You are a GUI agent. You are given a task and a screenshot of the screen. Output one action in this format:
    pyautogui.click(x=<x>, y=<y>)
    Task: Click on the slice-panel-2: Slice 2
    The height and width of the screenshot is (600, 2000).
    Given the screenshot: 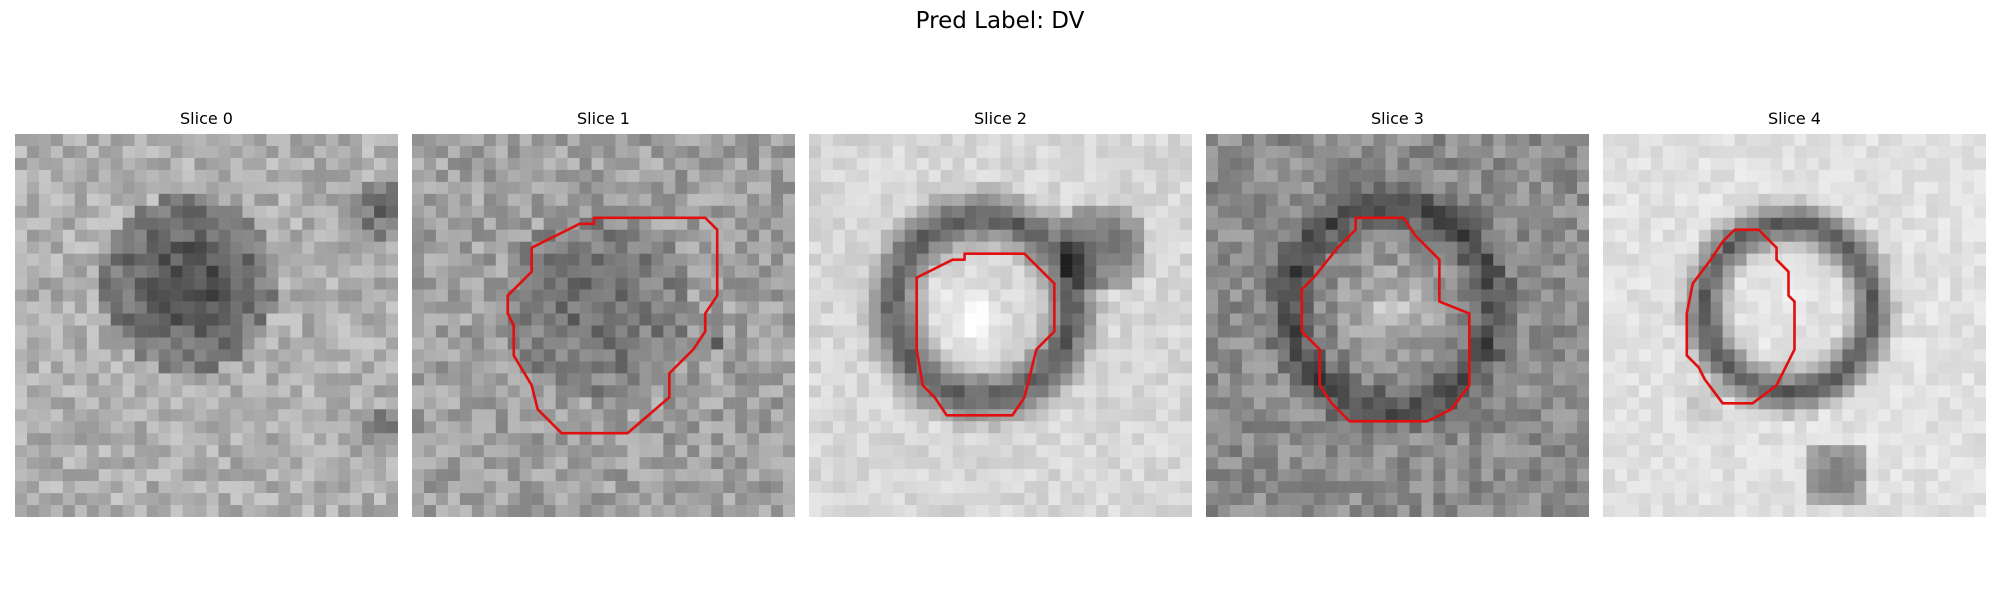 What is the action you would take?
    pyautogui.click(x=1000, y=312)
    